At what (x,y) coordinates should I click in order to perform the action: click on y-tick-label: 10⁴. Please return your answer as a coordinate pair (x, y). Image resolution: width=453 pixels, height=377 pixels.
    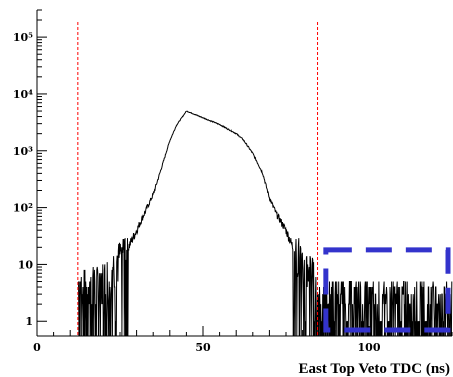
    Looking at the image, I should click on (23, 94).